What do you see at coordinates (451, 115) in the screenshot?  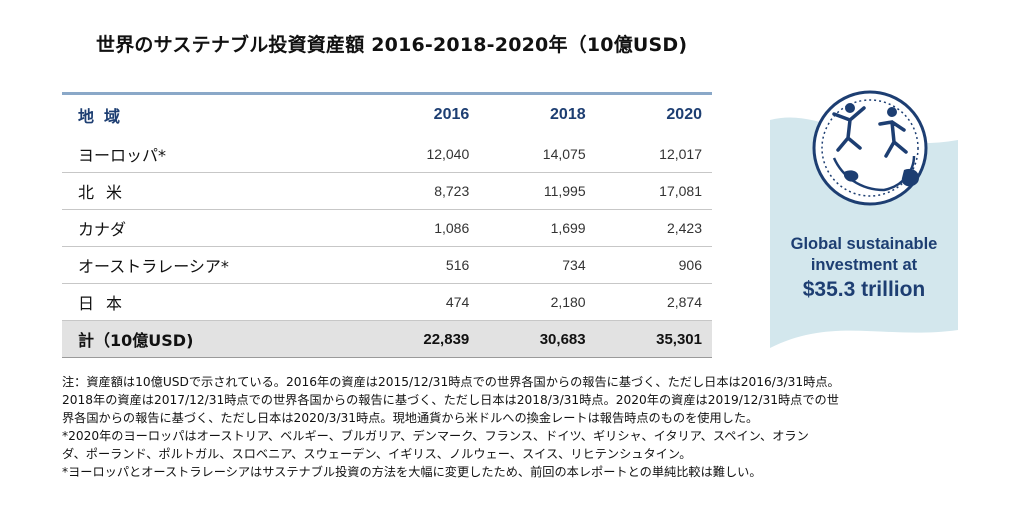 I see `column-header-2016: 2016` at bounding box center [451, 115].